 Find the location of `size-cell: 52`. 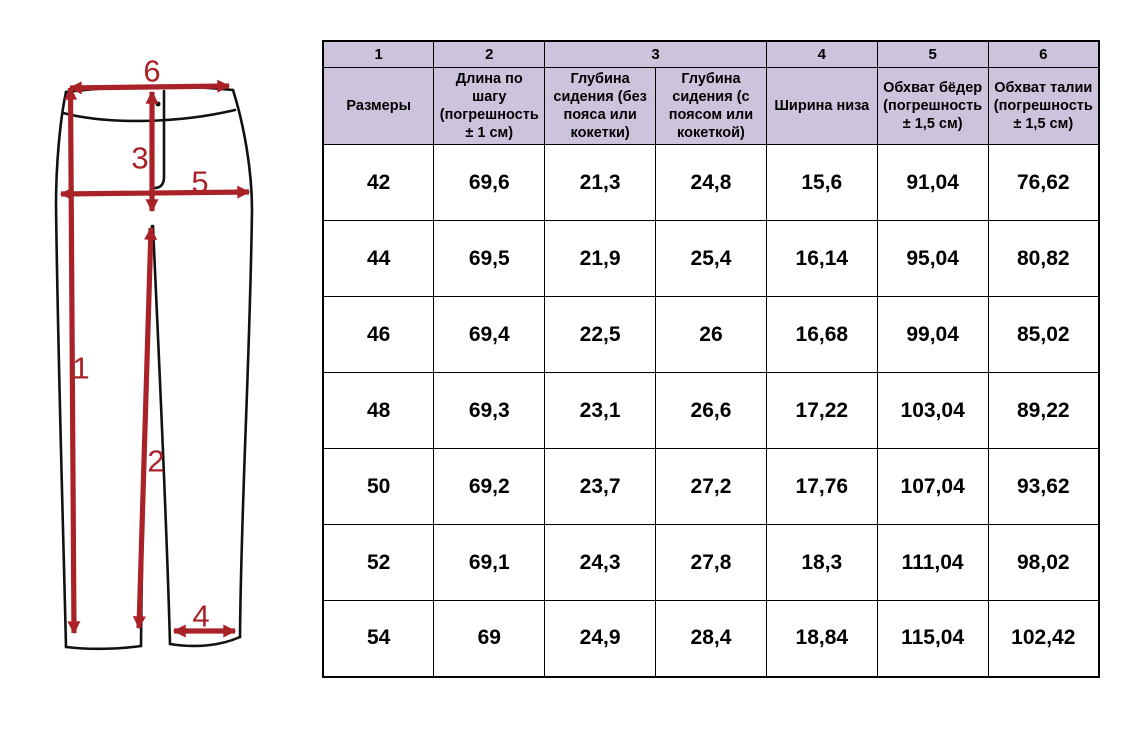

size-cell: 52 is located at coordinates (378, 562).